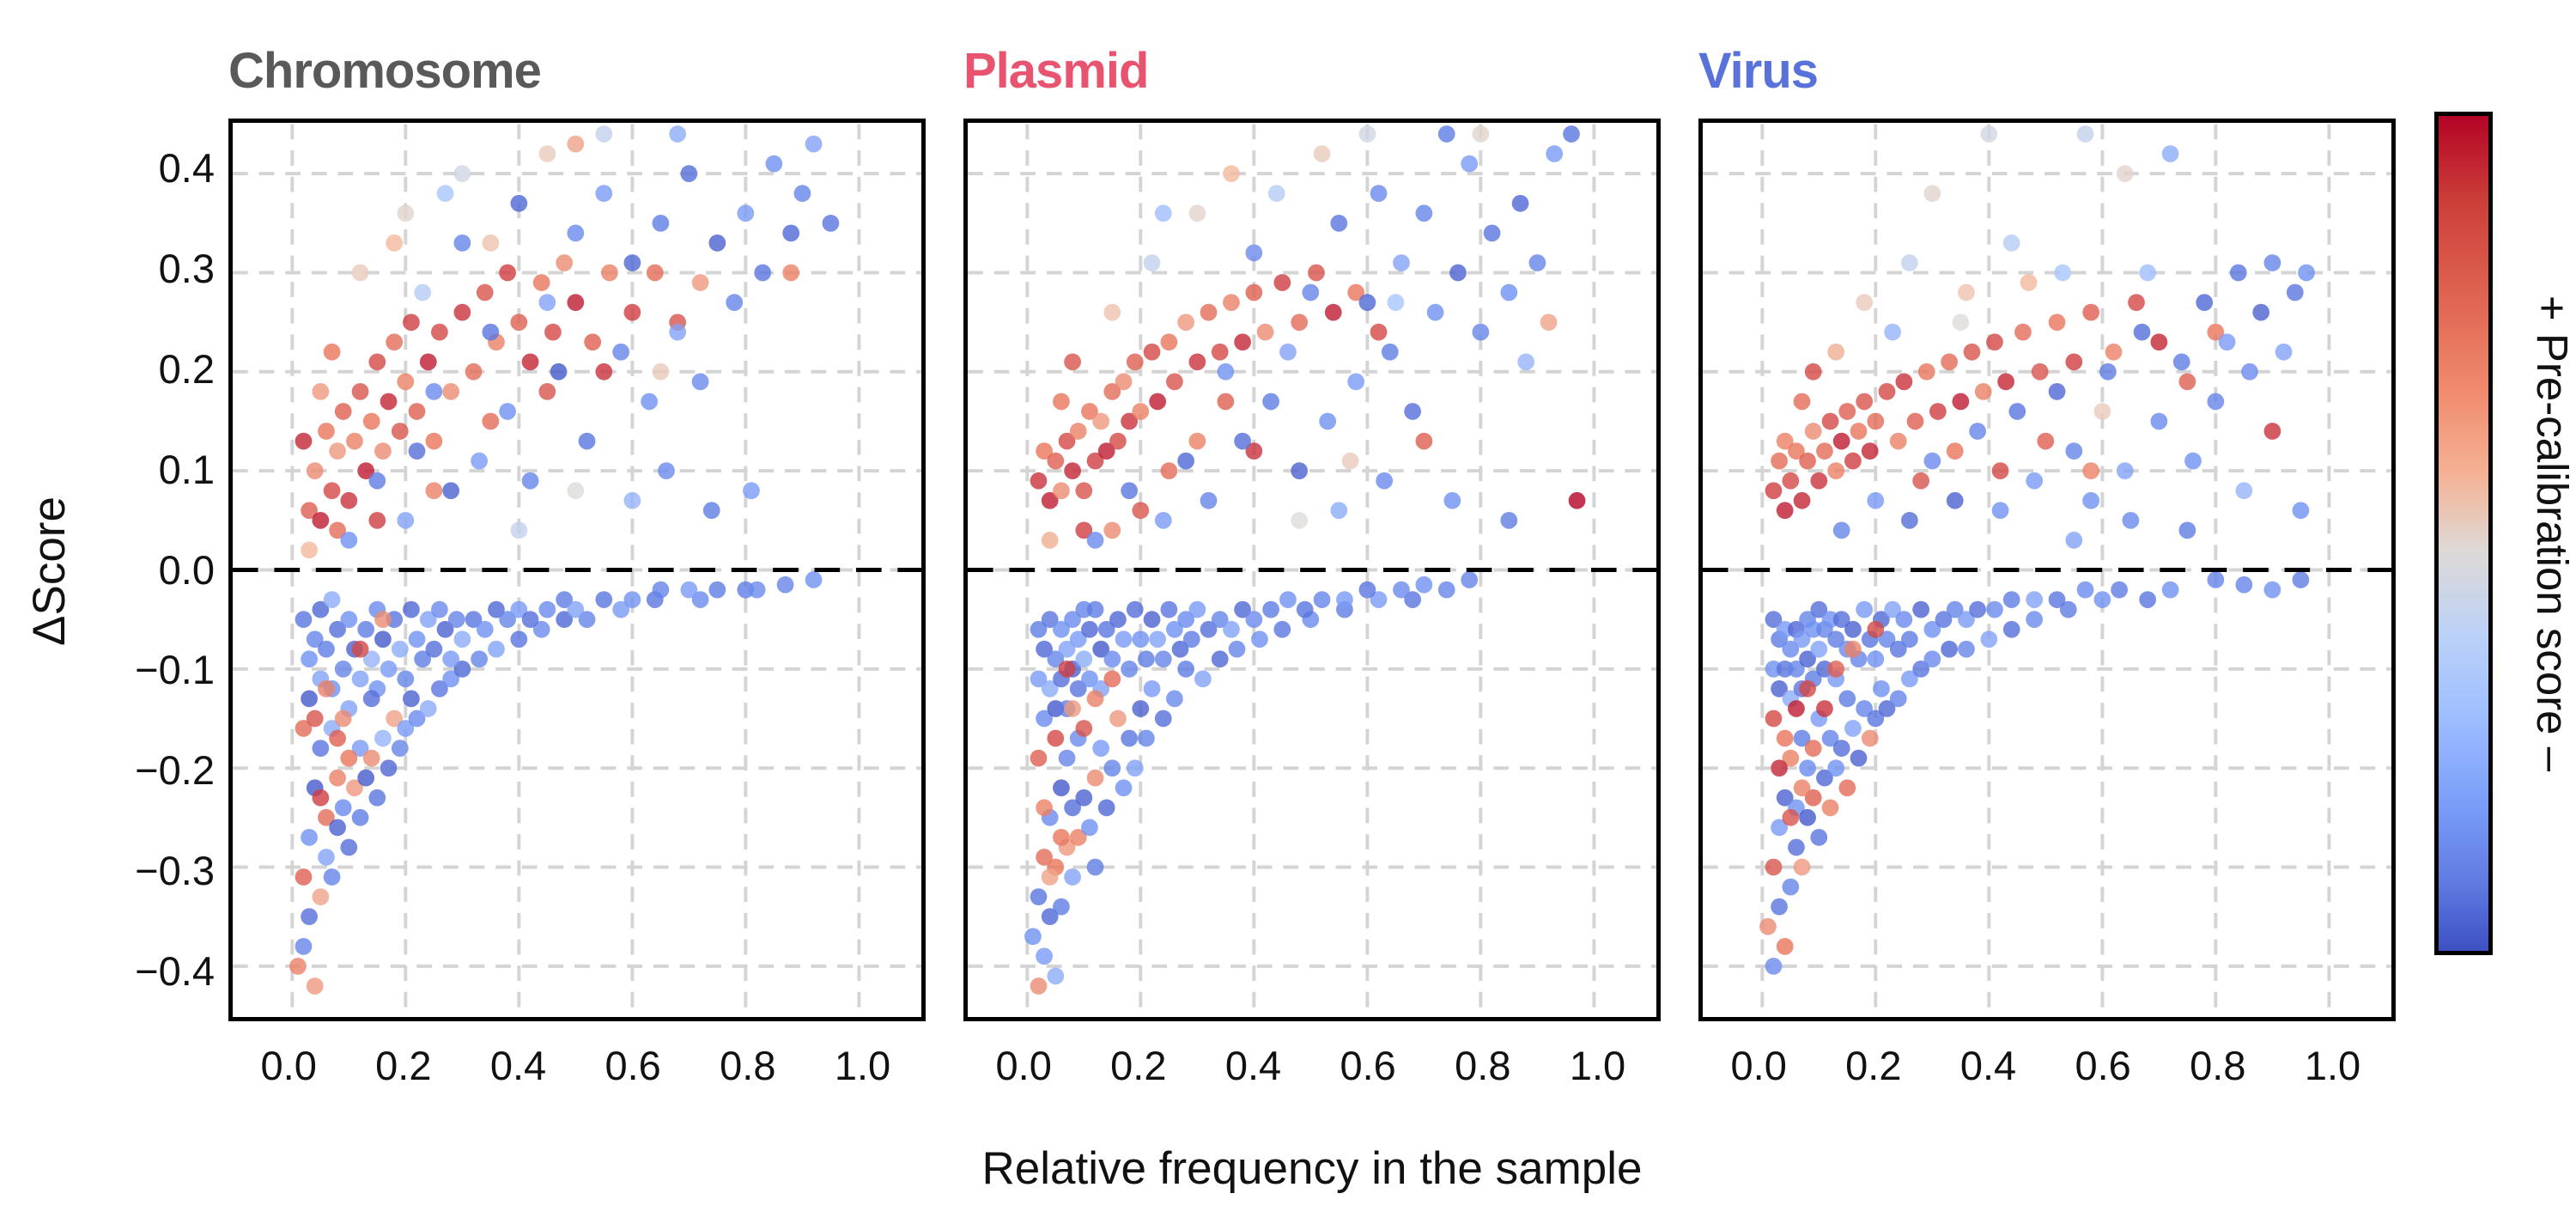 This screenshot has width=2576, height=1230. Describe the element at coordinates (518, 1065) in the screenshot. I see `x-tick-label: 0.4` at that location.